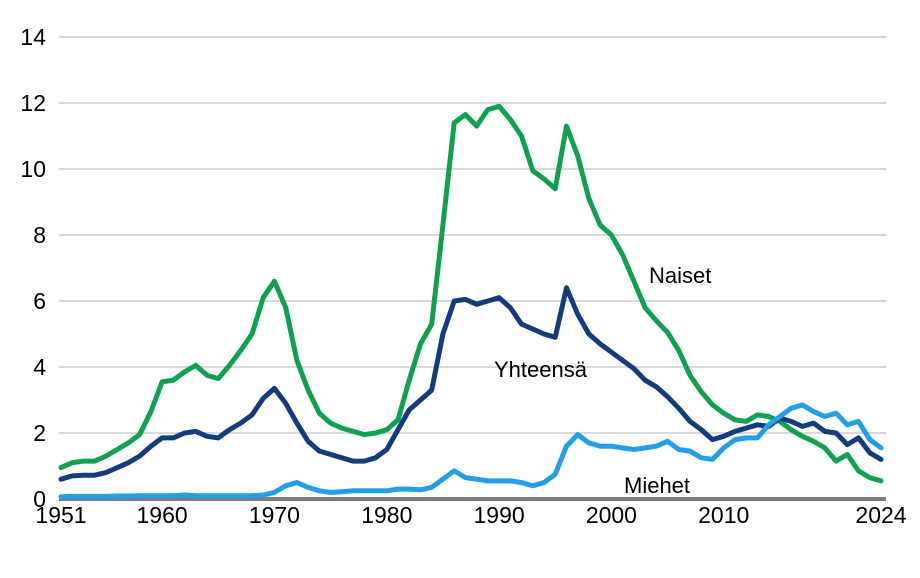  Describe the element at coordinates (39, 433) in the screenshot. I see `y-tick-label-2: 2` at that location.